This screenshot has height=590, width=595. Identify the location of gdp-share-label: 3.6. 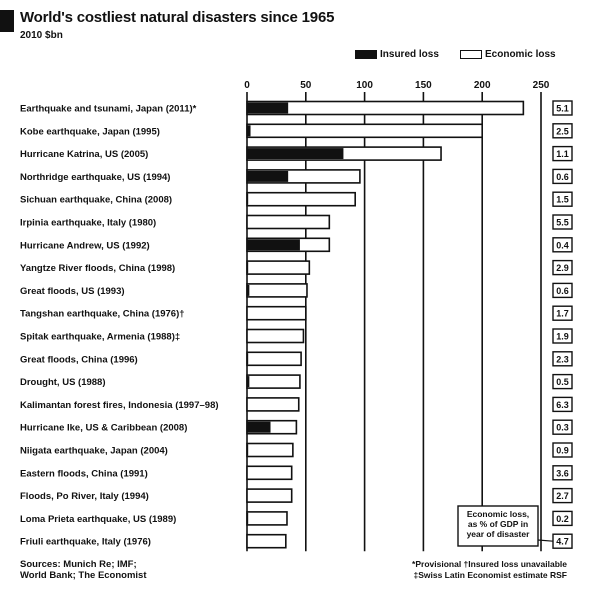
(562, 473).